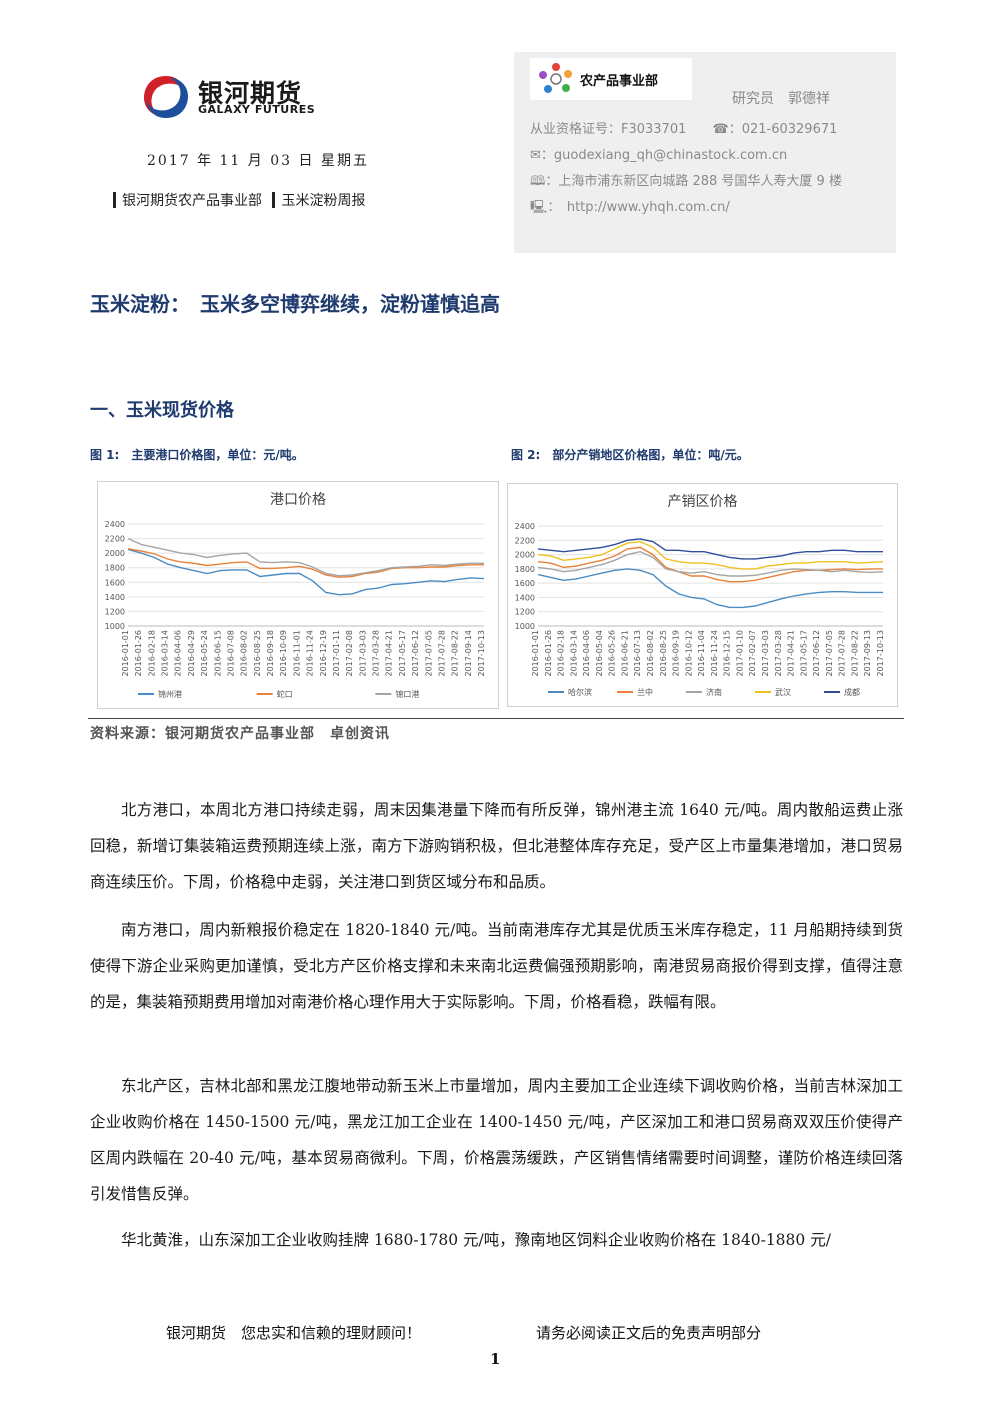  Describe the element at coordinates (166, 97) in the screenshot. I see `galaxy-swirl-icon` at that location.